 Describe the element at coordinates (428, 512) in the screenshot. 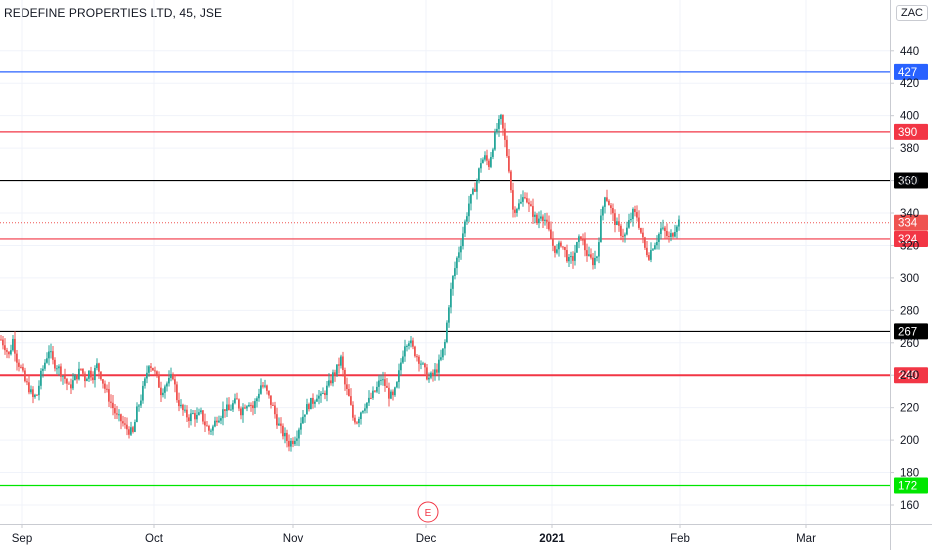

I see `earnings-event-marker: E` at that location.